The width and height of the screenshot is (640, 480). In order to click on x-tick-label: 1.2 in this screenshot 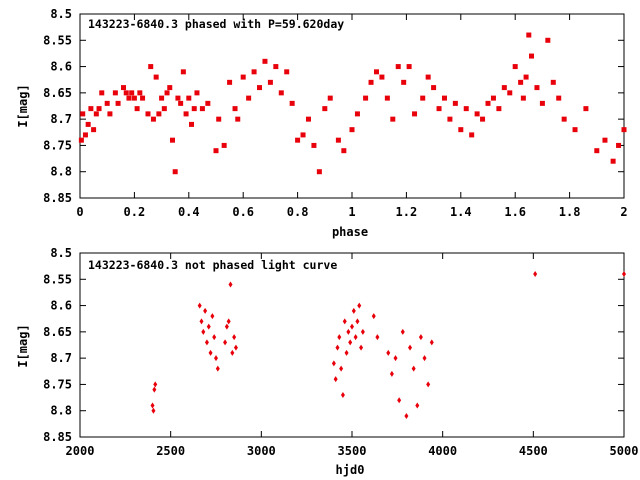, I will do `click(407, 212)`.